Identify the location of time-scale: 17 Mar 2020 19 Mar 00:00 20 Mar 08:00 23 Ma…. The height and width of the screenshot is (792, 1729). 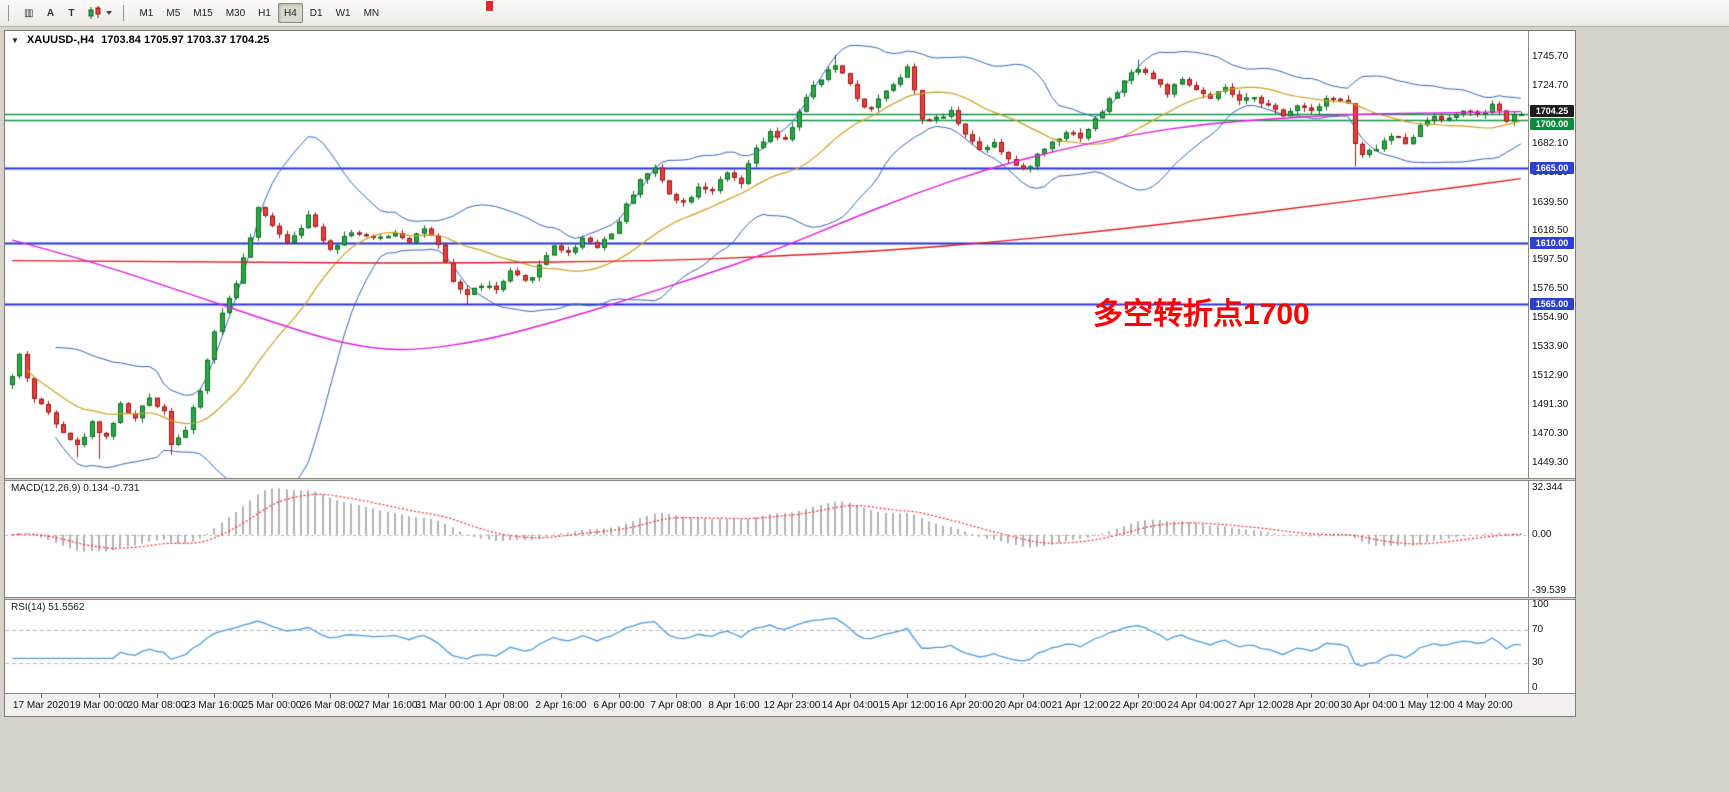
(790, 704).